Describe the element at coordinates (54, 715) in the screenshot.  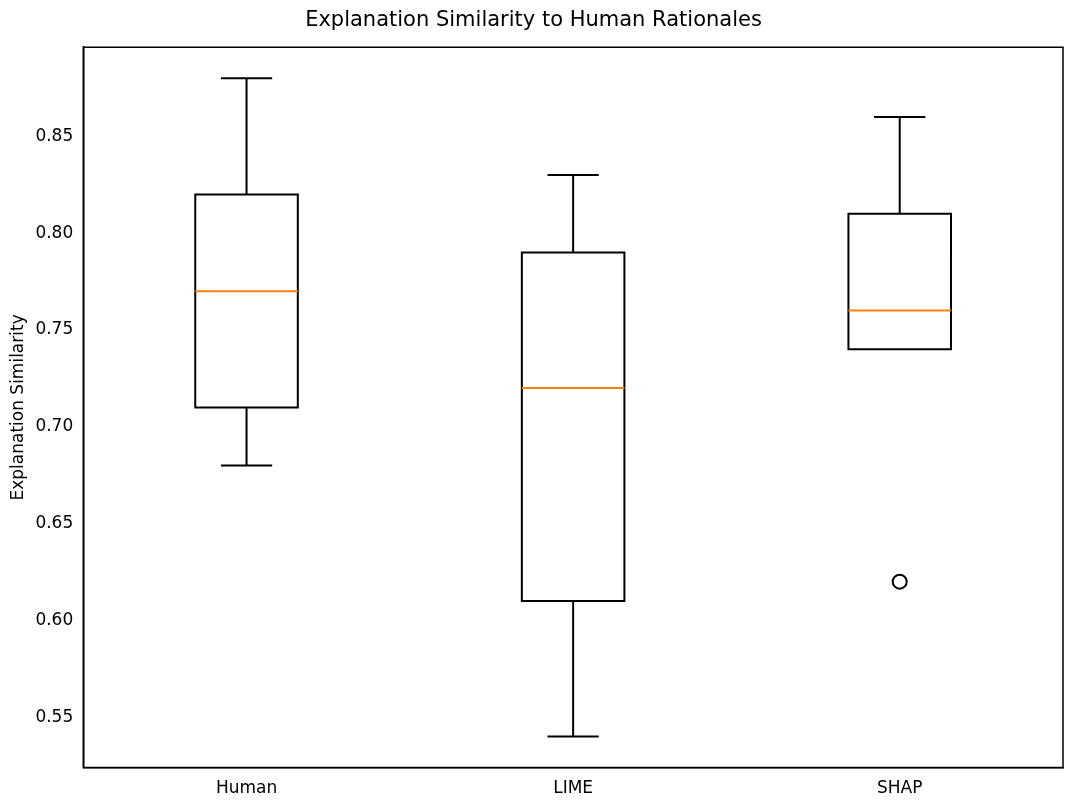
I see `y-tick-label: 0.55` at that location.